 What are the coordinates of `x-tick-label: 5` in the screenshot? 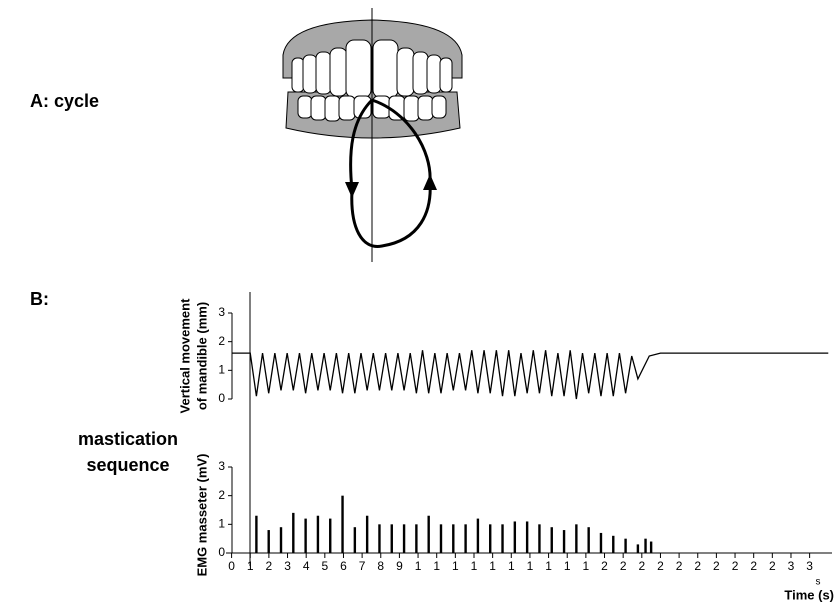 It's located at (324, 566).